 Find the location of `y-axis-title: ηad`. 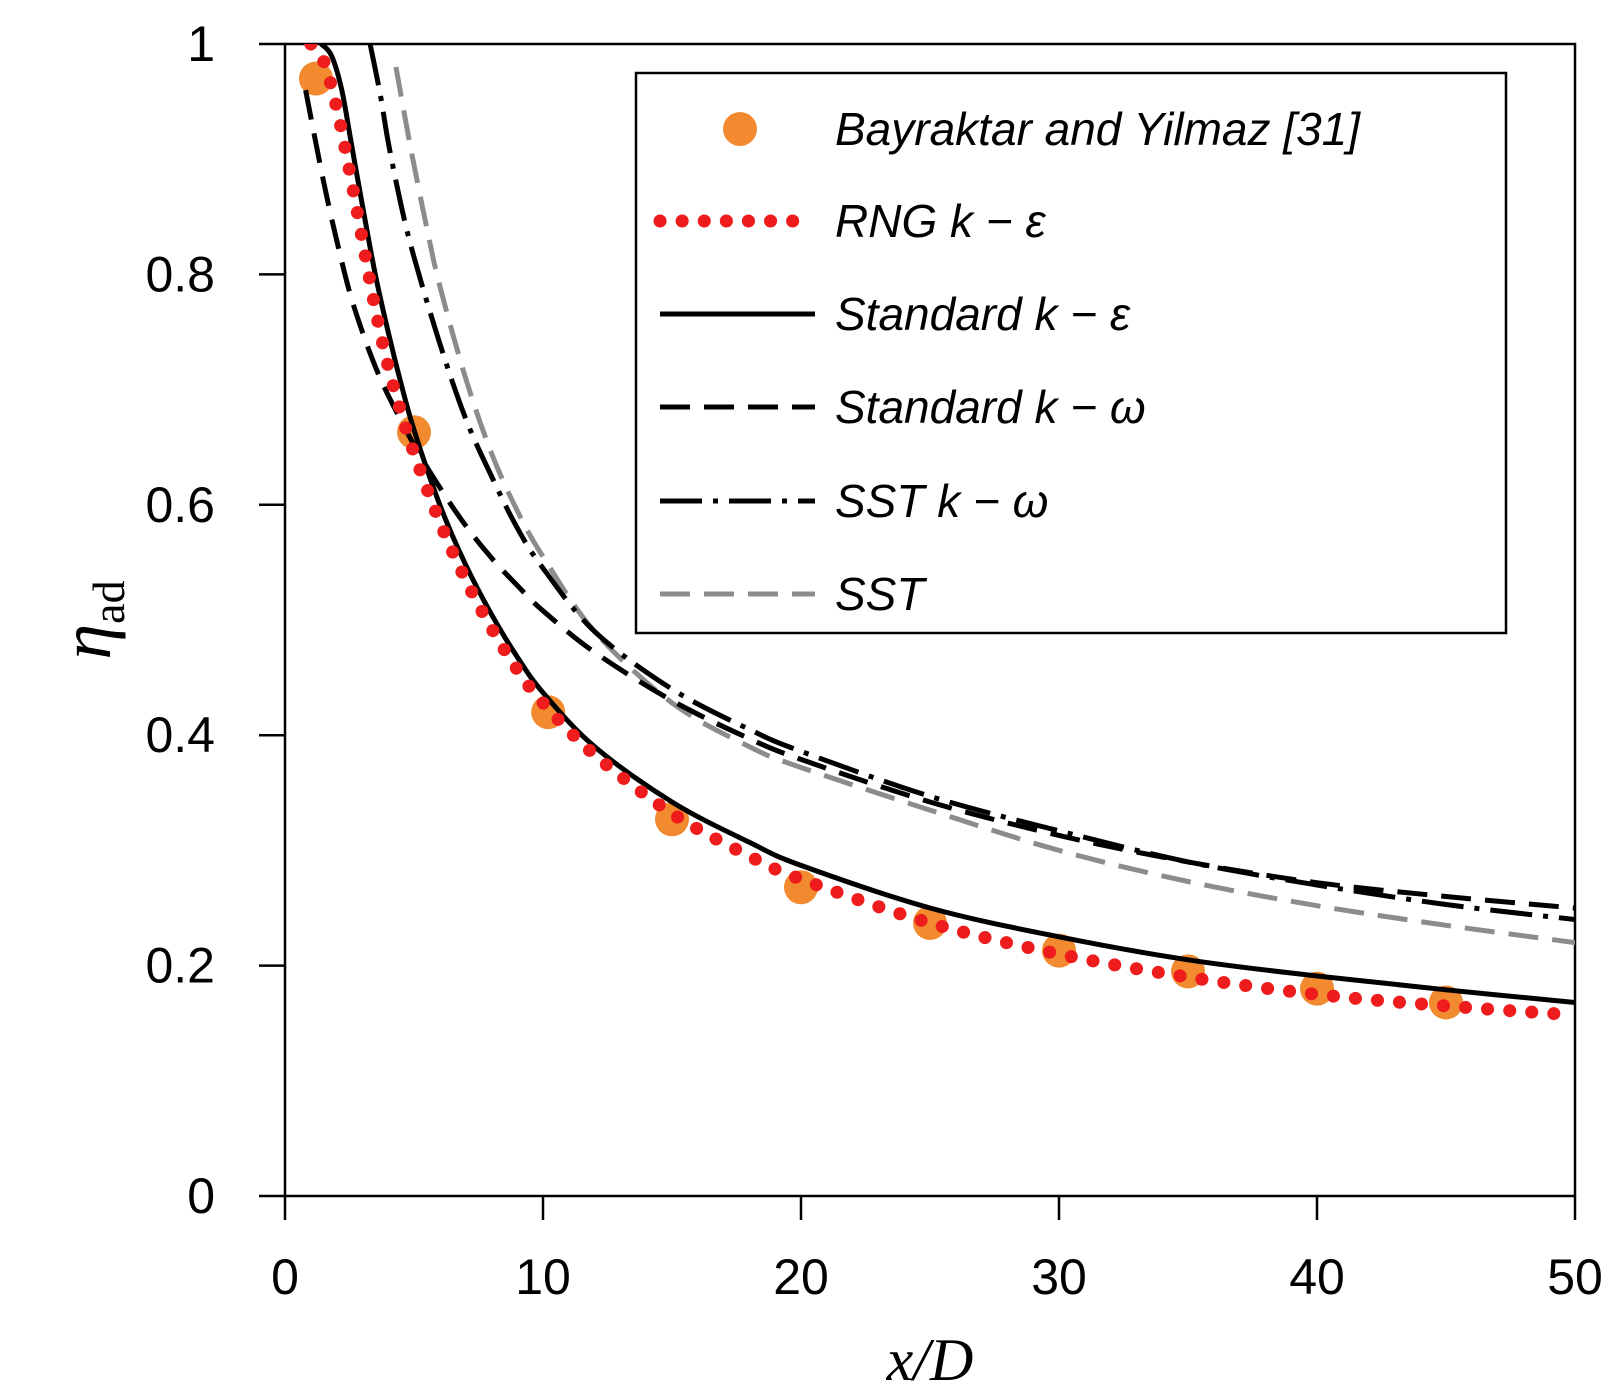

y-axis-title: ηad is located at coordinates (90, 619).